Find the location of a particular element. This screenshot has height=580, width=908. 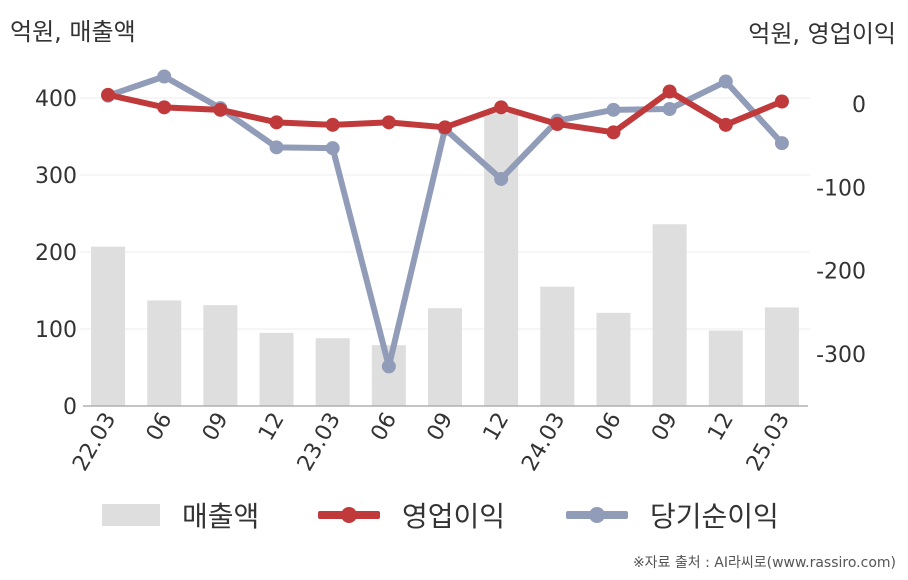

legend-swatch-net is located at coordinates (597, 515).